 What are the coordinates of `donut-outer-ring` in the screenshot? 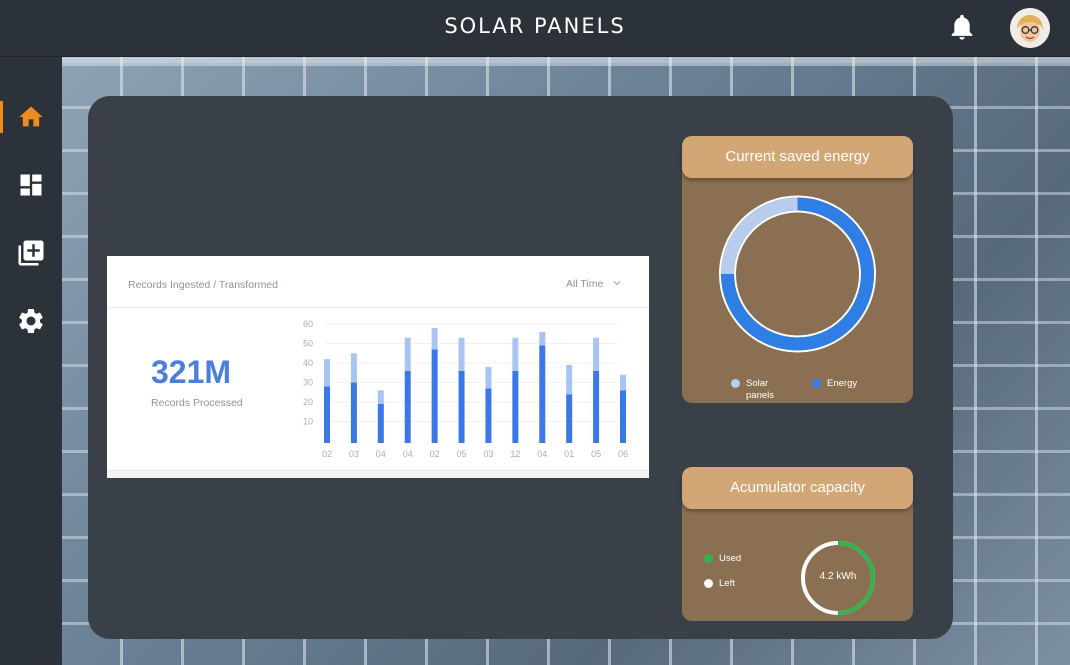 It's located at (797, 274).